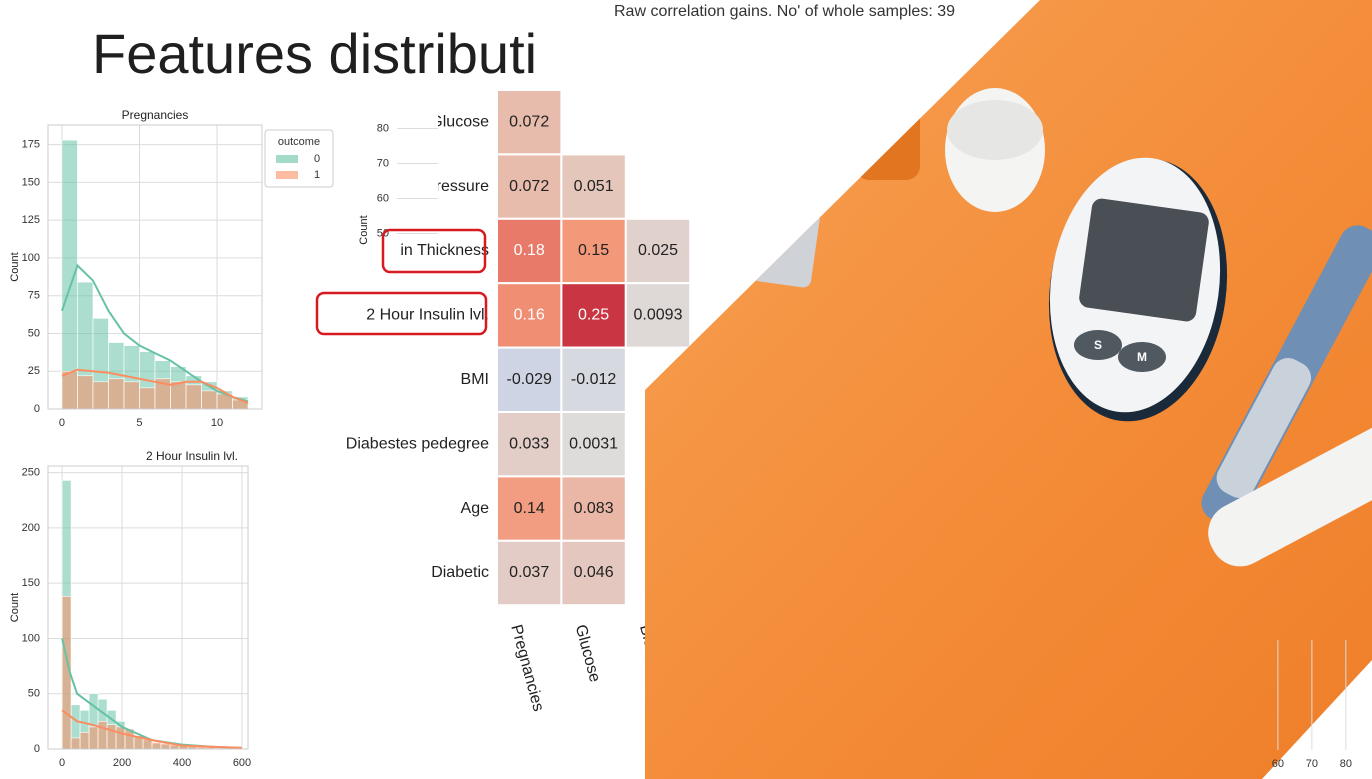  Describe the element at coordinates (475, 508) in the screenshot. I see `row-label: Age` at that location.